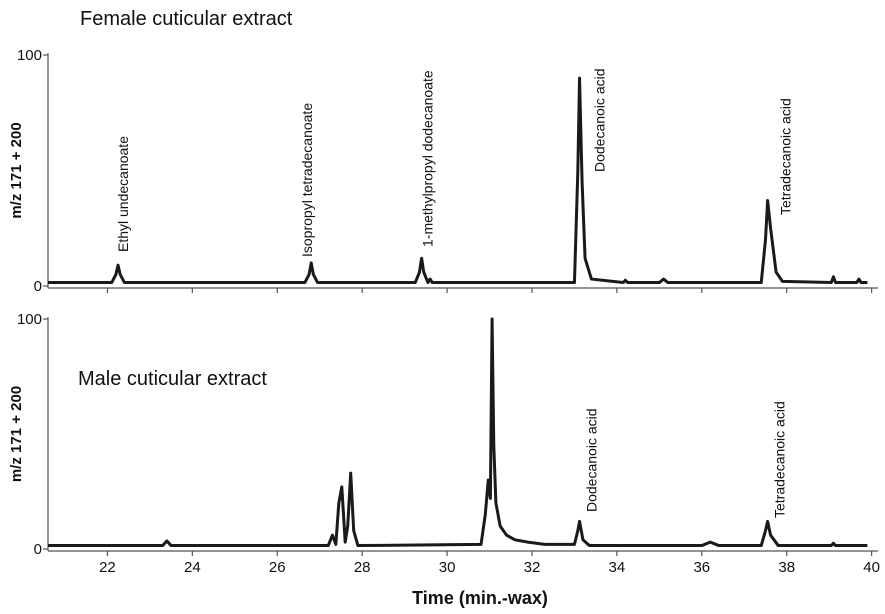 This screenshot has width=885, height=614. What do you see at coordinates (617, 567) in the screenshot?
I see `x-tick-label: 34` at bounding box center [617, 567].